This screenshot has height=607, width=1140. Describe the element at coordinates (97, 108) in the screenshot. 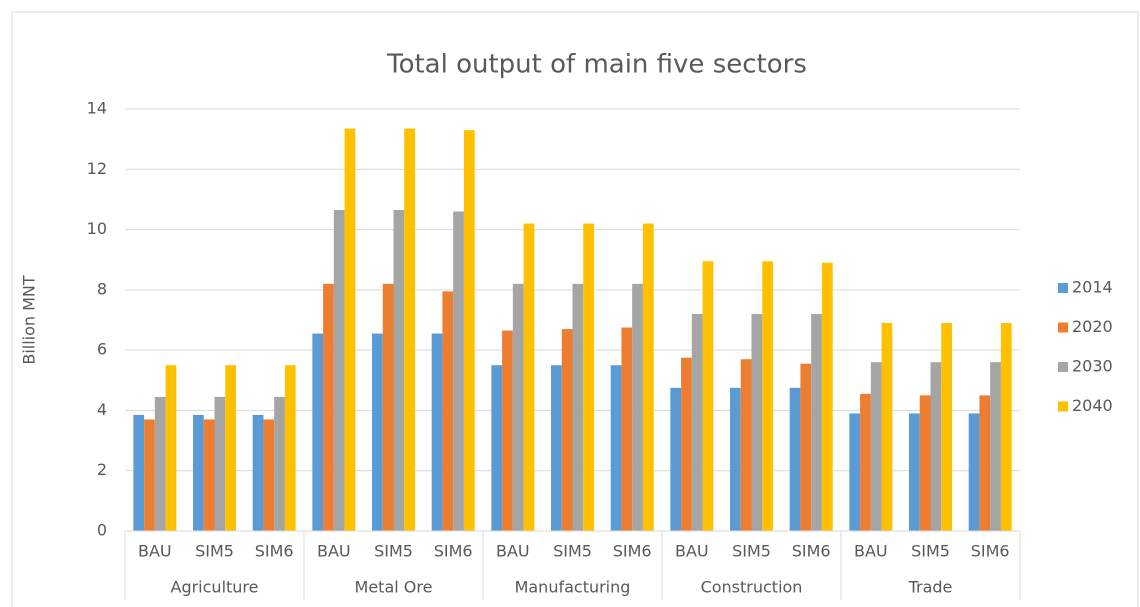

I see `y-tick-label: 14` at that location.